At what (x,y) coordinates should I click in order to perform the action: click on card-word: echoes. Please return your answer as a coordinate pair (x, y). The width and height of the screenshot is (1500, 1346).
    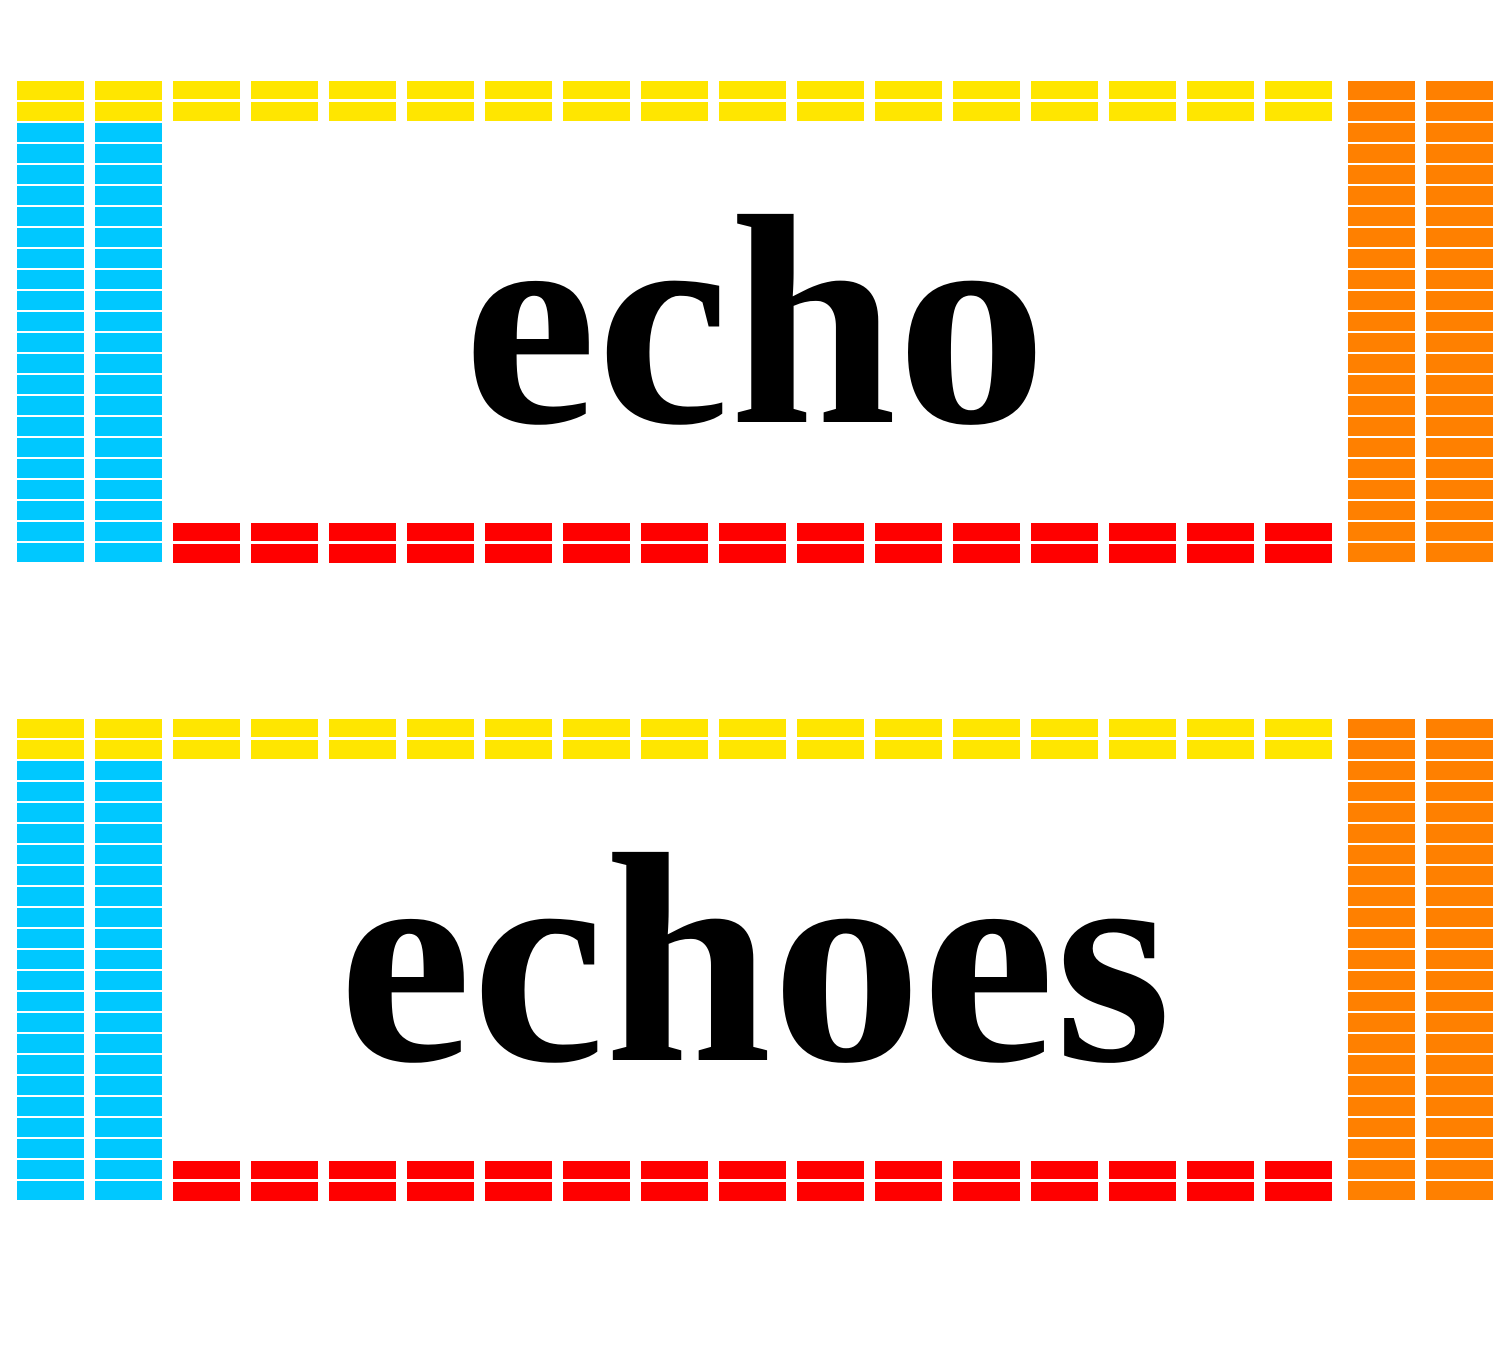
    Looking at the image, I should click on (755, 959).